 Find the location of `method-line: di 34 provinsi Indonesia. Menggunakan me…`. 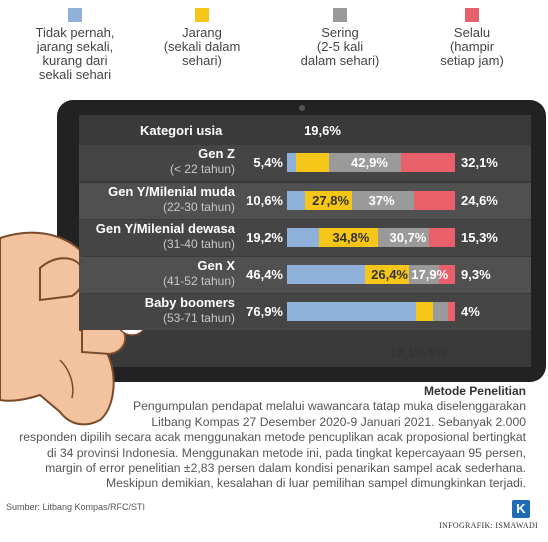

method-line: di 34 provinsi Indonesia. Menggunakan me… is located at coordinates (286, 452).